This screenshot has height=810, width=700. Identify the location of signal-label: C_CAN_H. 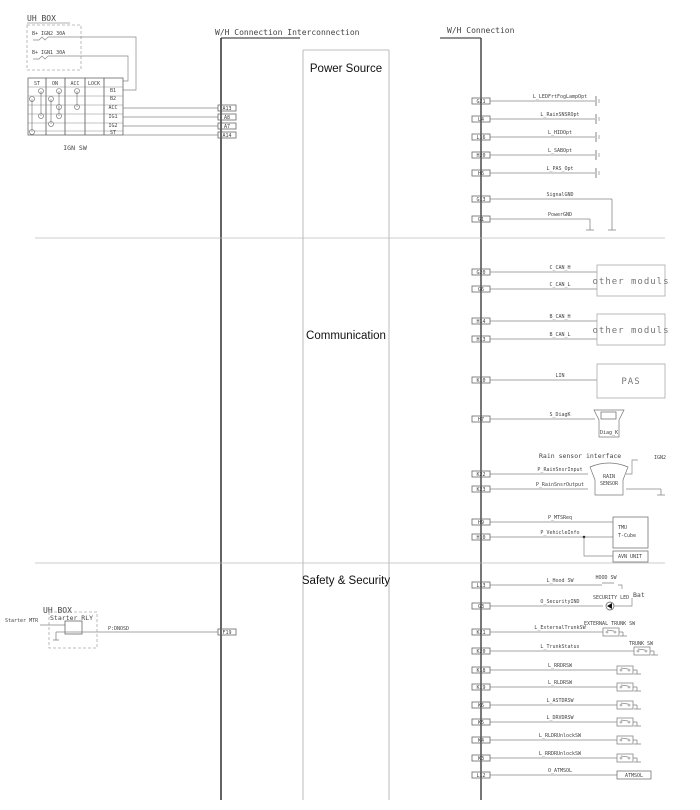
(559, 268).